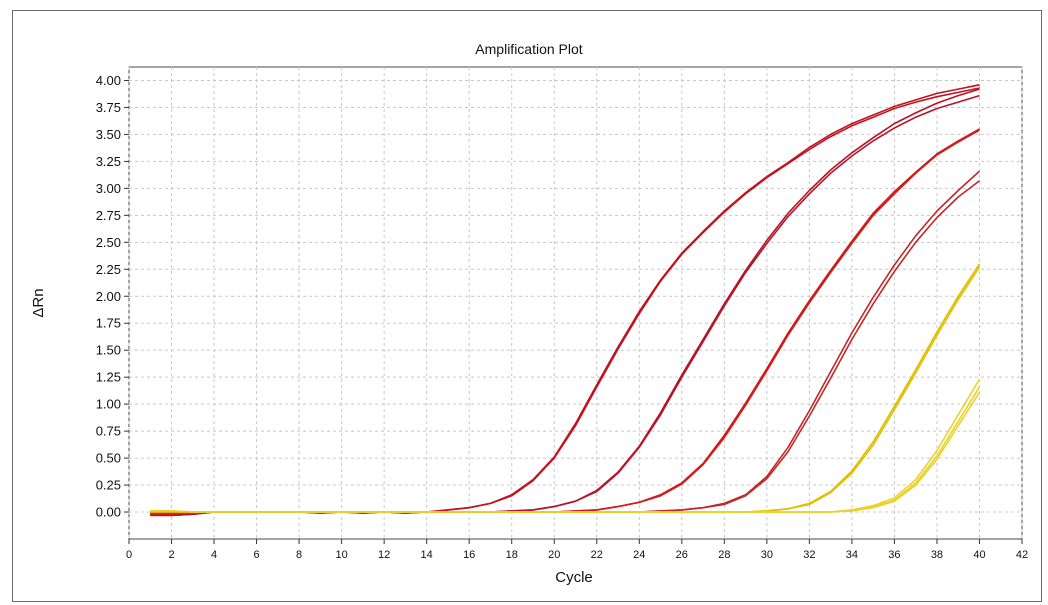  Describe the element at coordinates (512, 555) in the screenshot. I see `x-tick-label: 18` at that location.